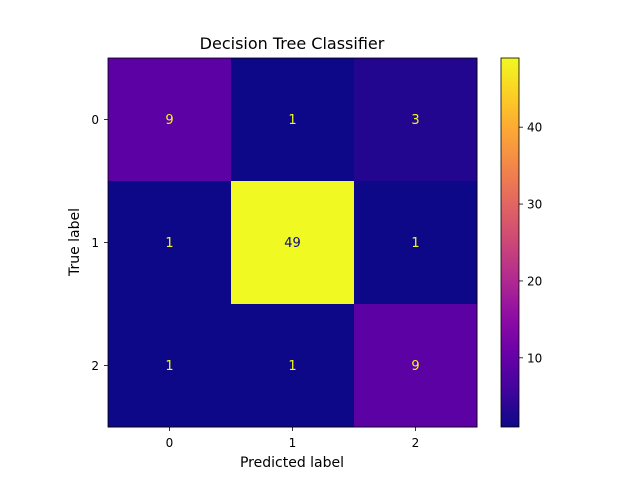  What do you see at coordinates (75, 242) in the screenshot?
I see `y-axis-label: True label` at bounding box center [75, 242].